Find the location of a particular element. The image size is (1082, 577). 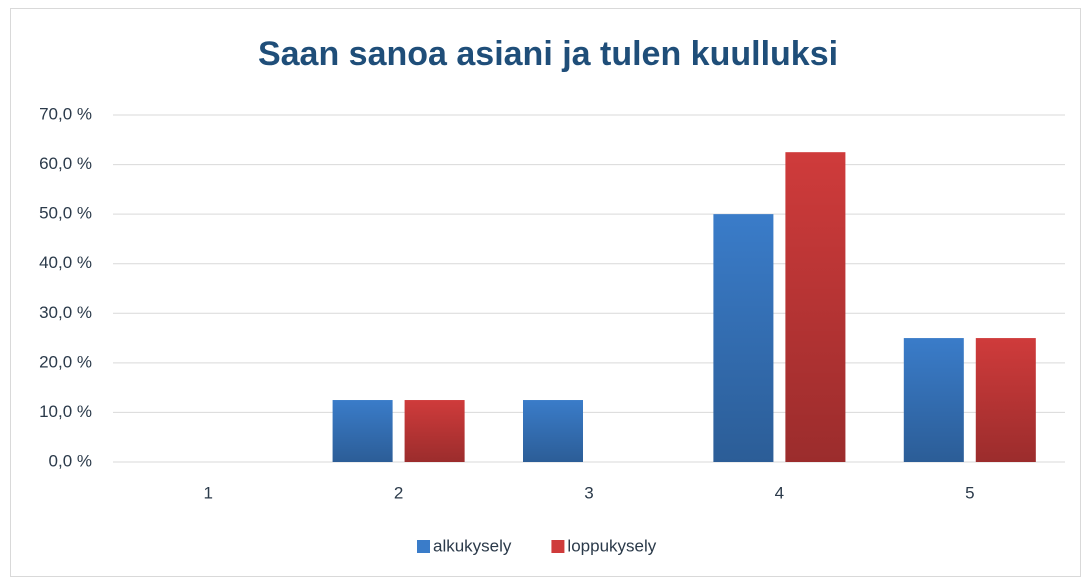

y-tick-label: 10,0 % is located at coordinates (65, 411).